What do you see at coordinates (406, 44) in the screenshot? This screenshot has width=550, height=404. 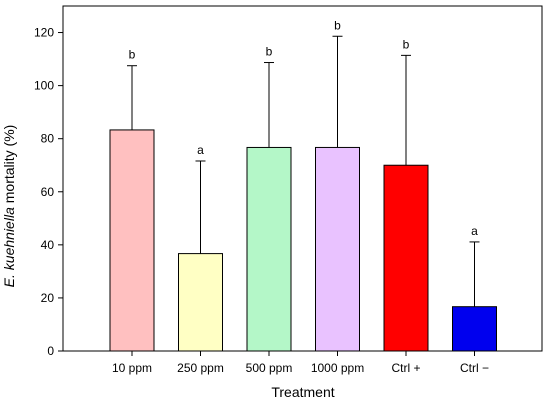 I see `significance-label-4: b` at bounding box center [406, 44].